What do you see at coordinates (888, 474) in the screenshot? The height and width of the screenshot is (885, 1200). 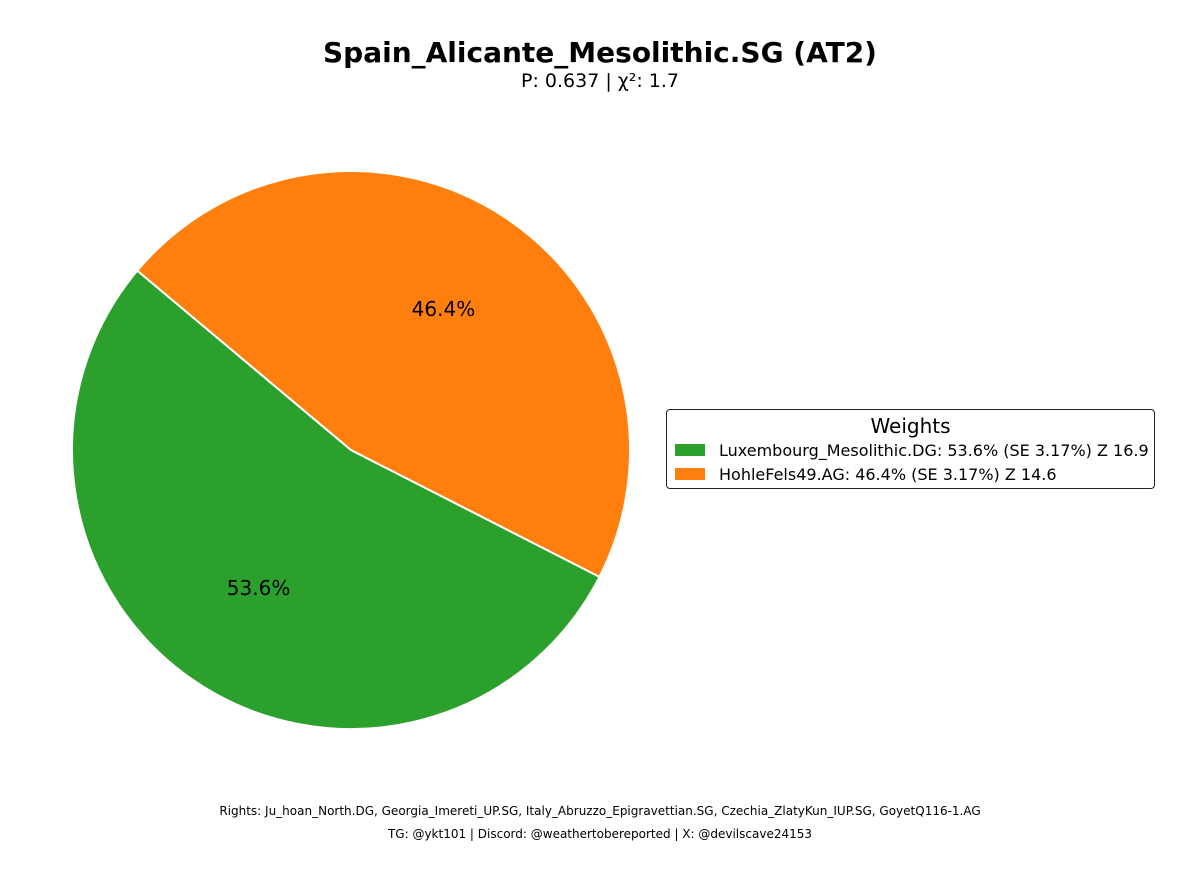 I see `legend-label-hohlefels: HohleFels49.AG: 46.4% (SE 3.17%) Z 14.6` at bounding box center [888, 474].